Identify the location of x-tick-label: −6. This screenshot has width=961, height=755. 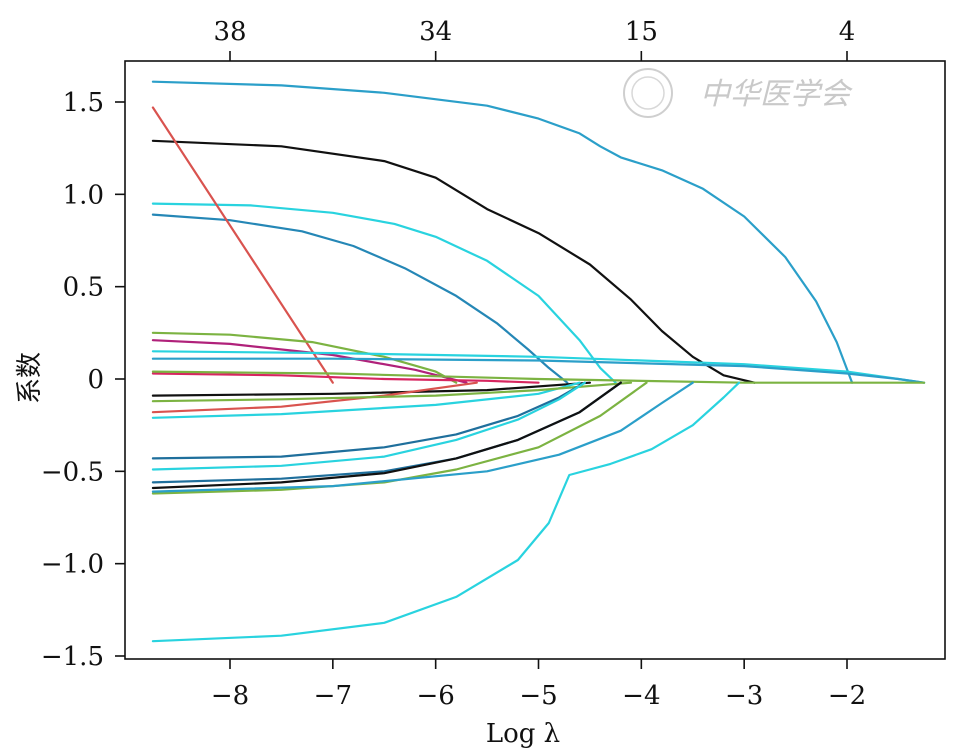
(436, 696).